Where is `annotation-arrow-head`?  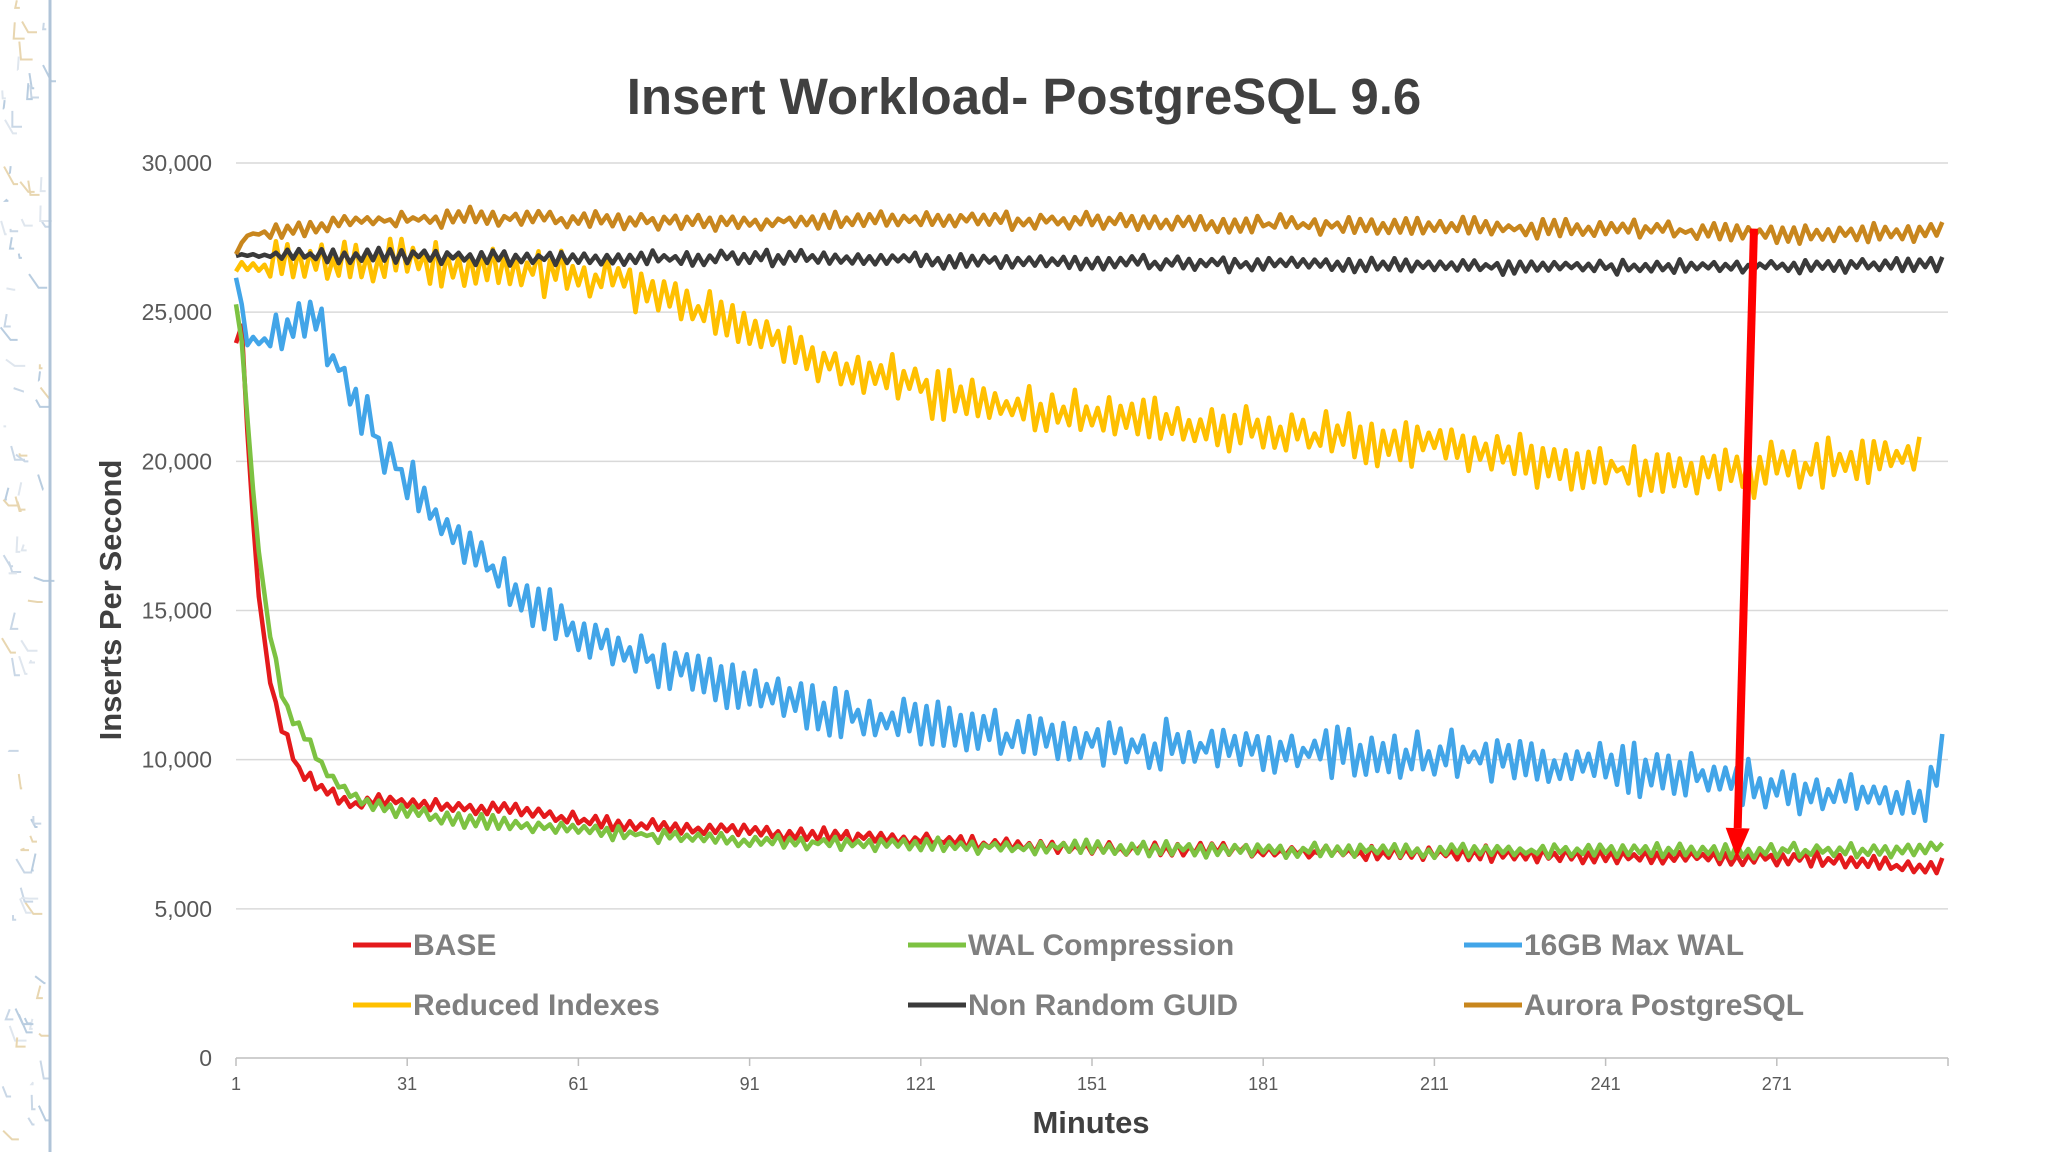
annotation-arrow-head is located at coordinates (1737, 843).